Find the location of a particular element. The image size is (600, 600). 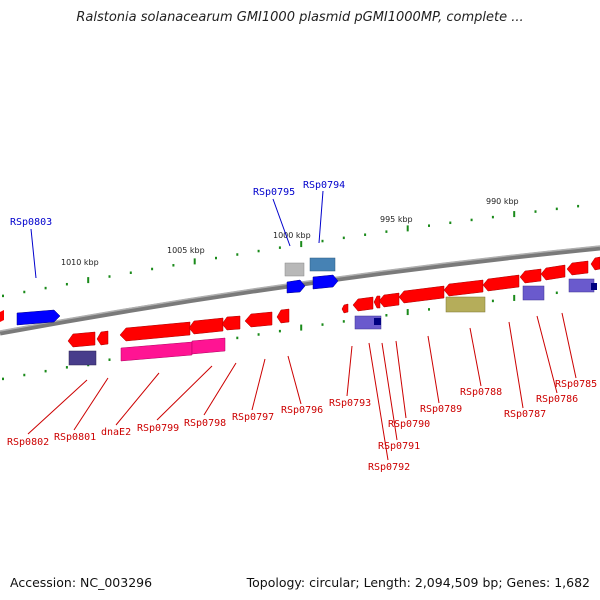

label-rsp0802: RSp0802 is located at coordinates (28, 442).